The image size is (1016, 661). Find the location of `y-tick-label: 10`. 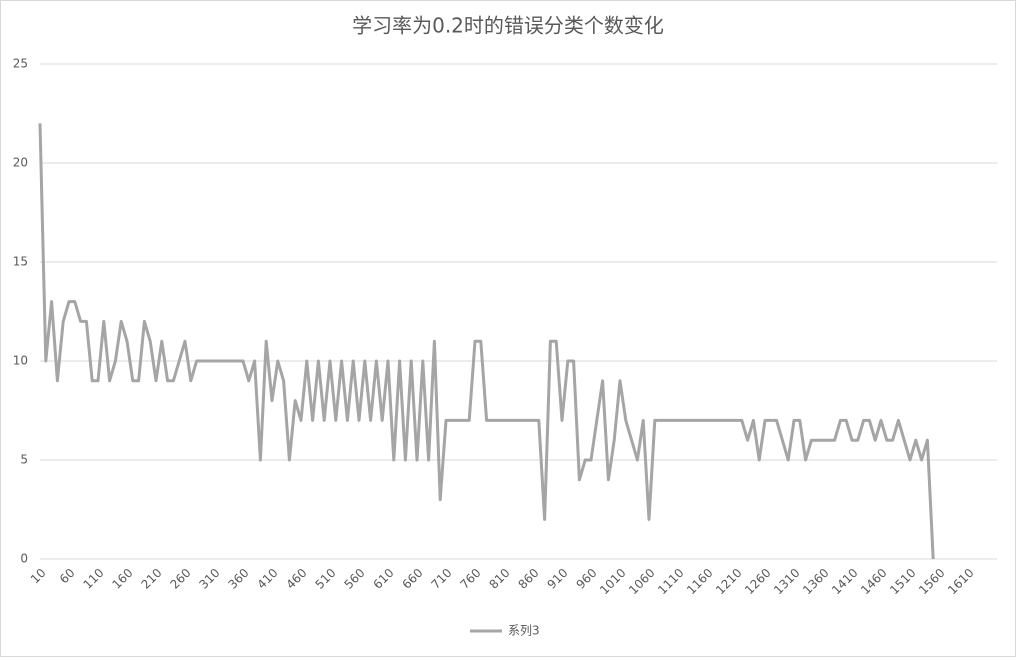

y-tick-label: 10 is located at coordinates (20, 361).